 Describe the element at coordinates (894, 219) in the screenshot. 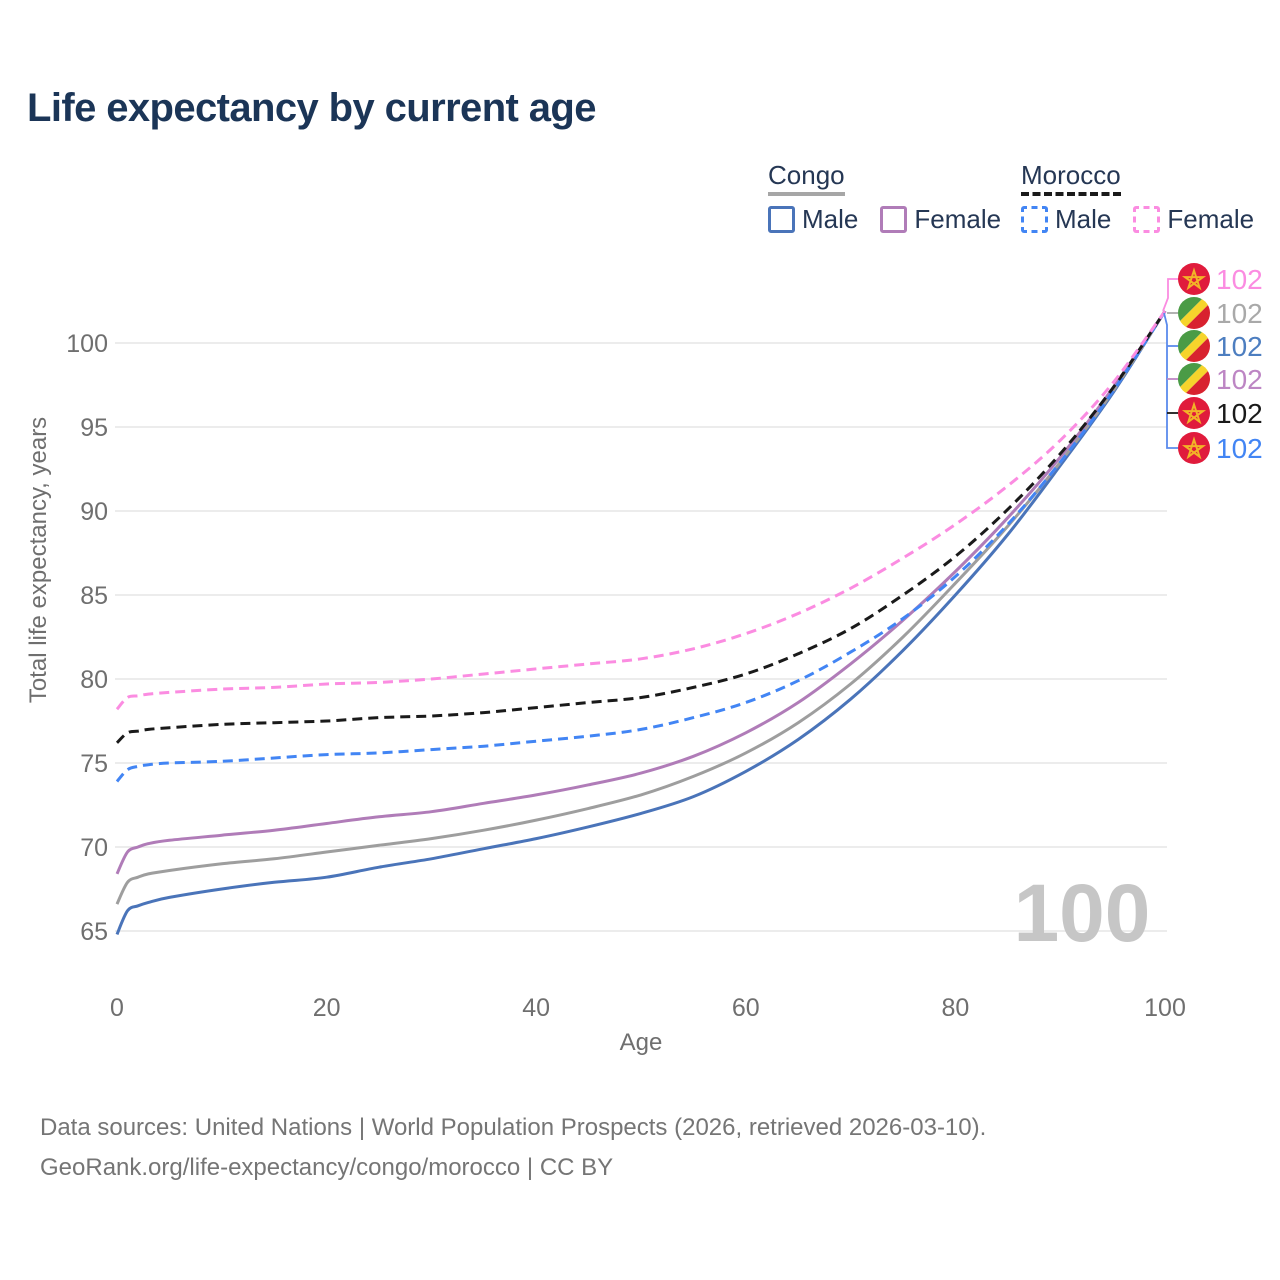

I see `congo-female-swatch-icon` at that location.